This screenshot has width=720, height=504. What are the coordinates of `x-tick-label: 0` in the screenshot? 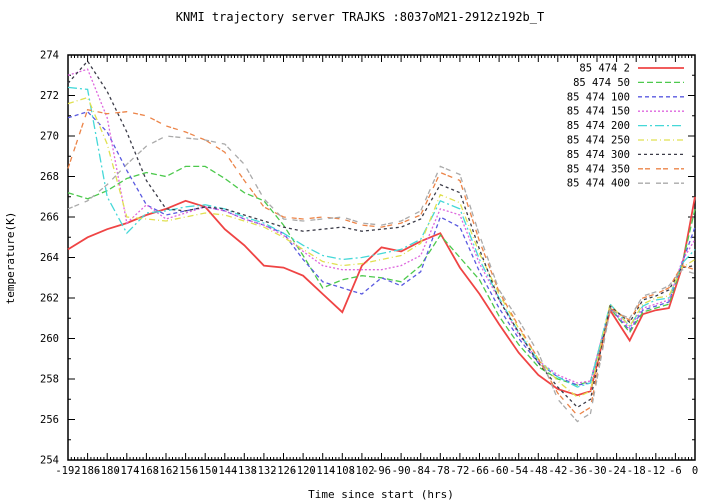 It's located at (695, 471).